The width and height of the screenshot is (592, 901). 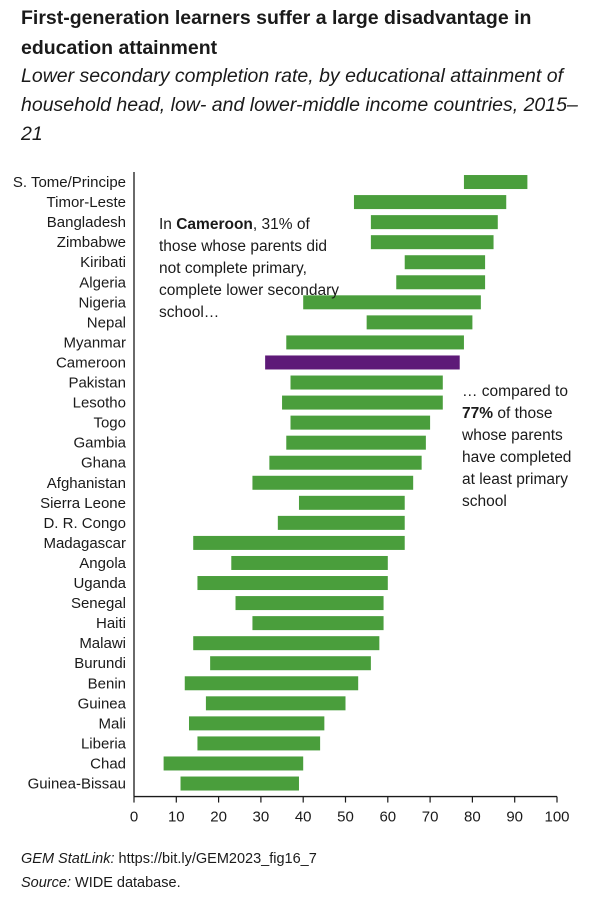 What do you see at coordinates (102, 302) in the screenshot?
I see `category-label: Nigeria` at bounding box center [102, 302].